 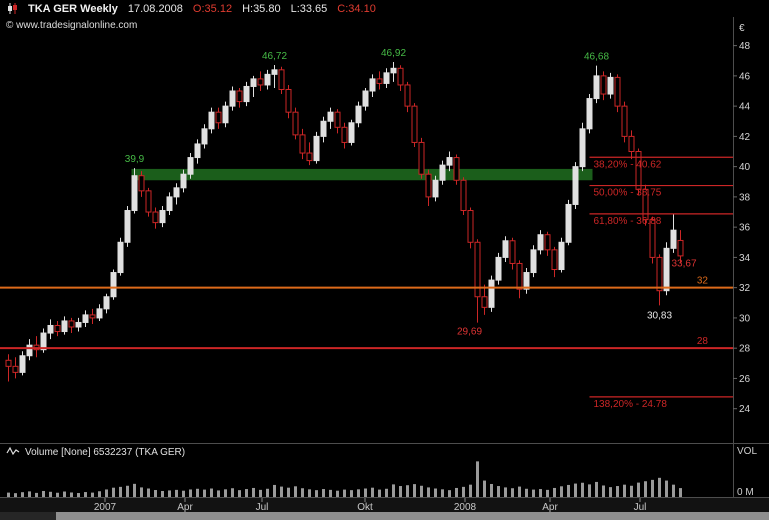 I want to click on y-axis-tick: 24, so click(x=745, y=409).